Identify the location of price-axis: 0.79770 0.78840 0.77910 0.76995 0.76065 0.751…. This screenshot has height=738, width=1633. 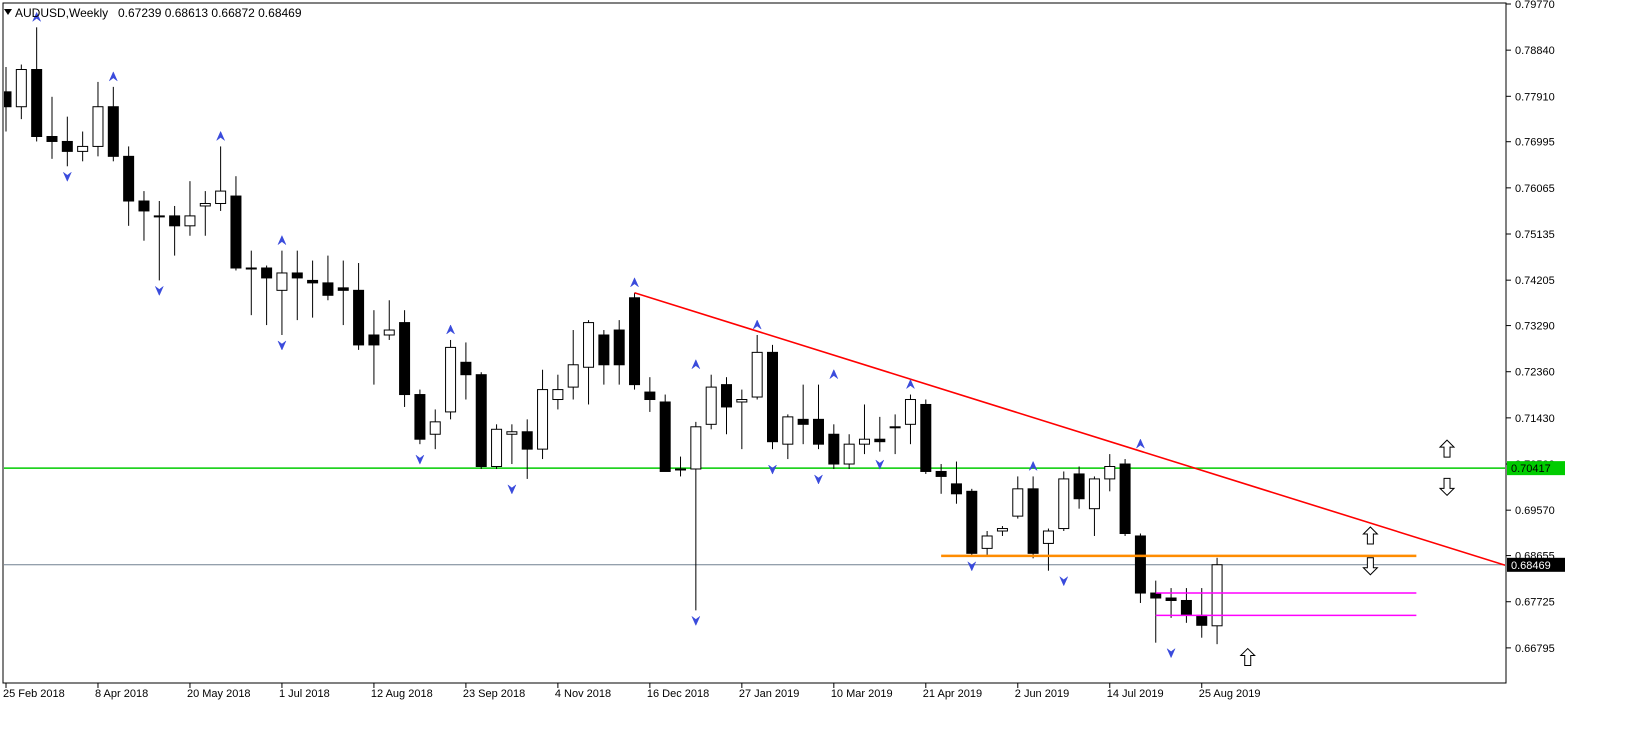
(1530, 327).